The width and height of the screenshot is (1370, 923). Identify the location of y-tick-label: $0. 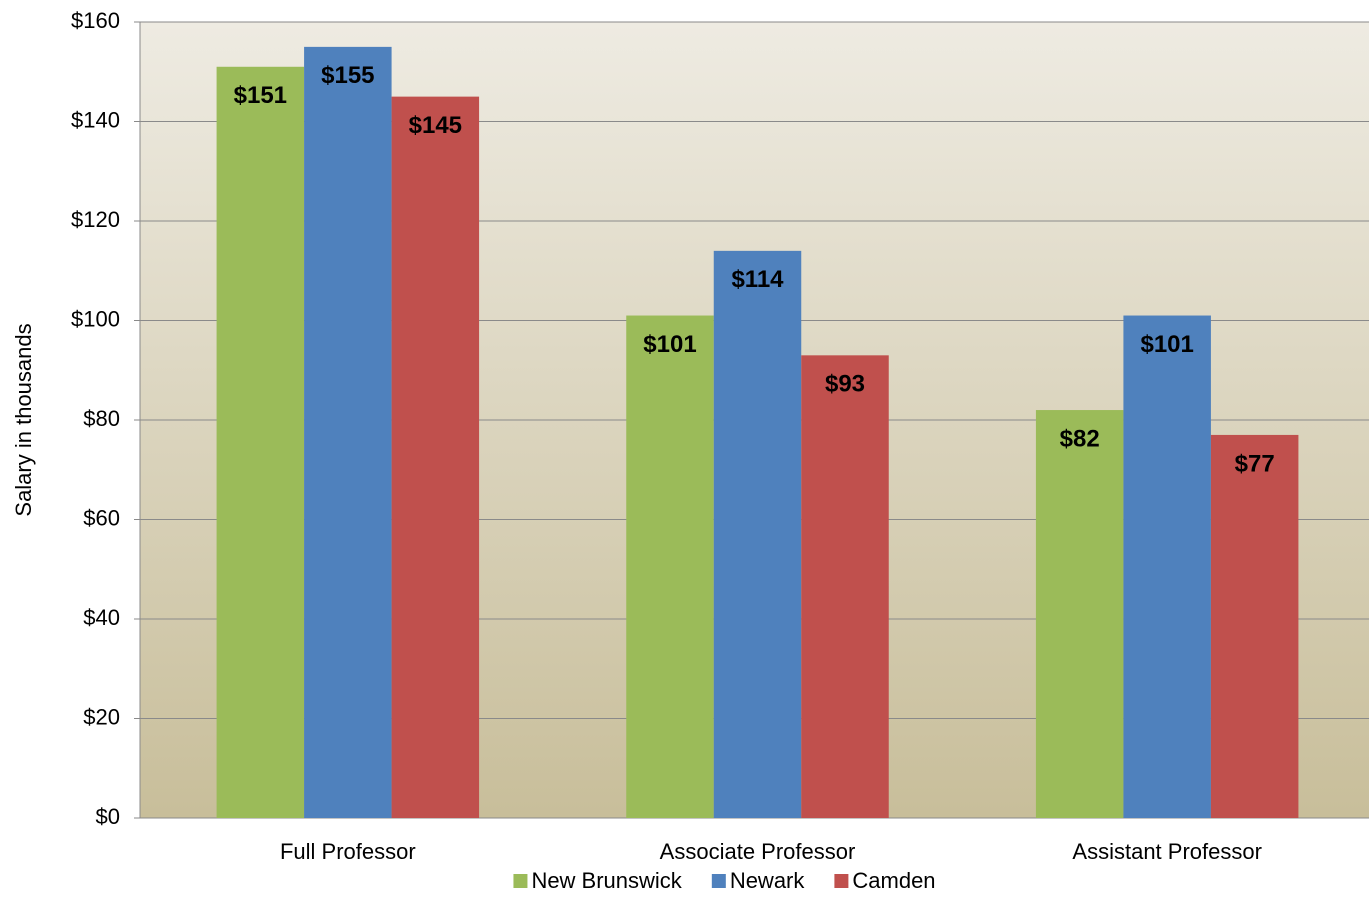
(108, 816).